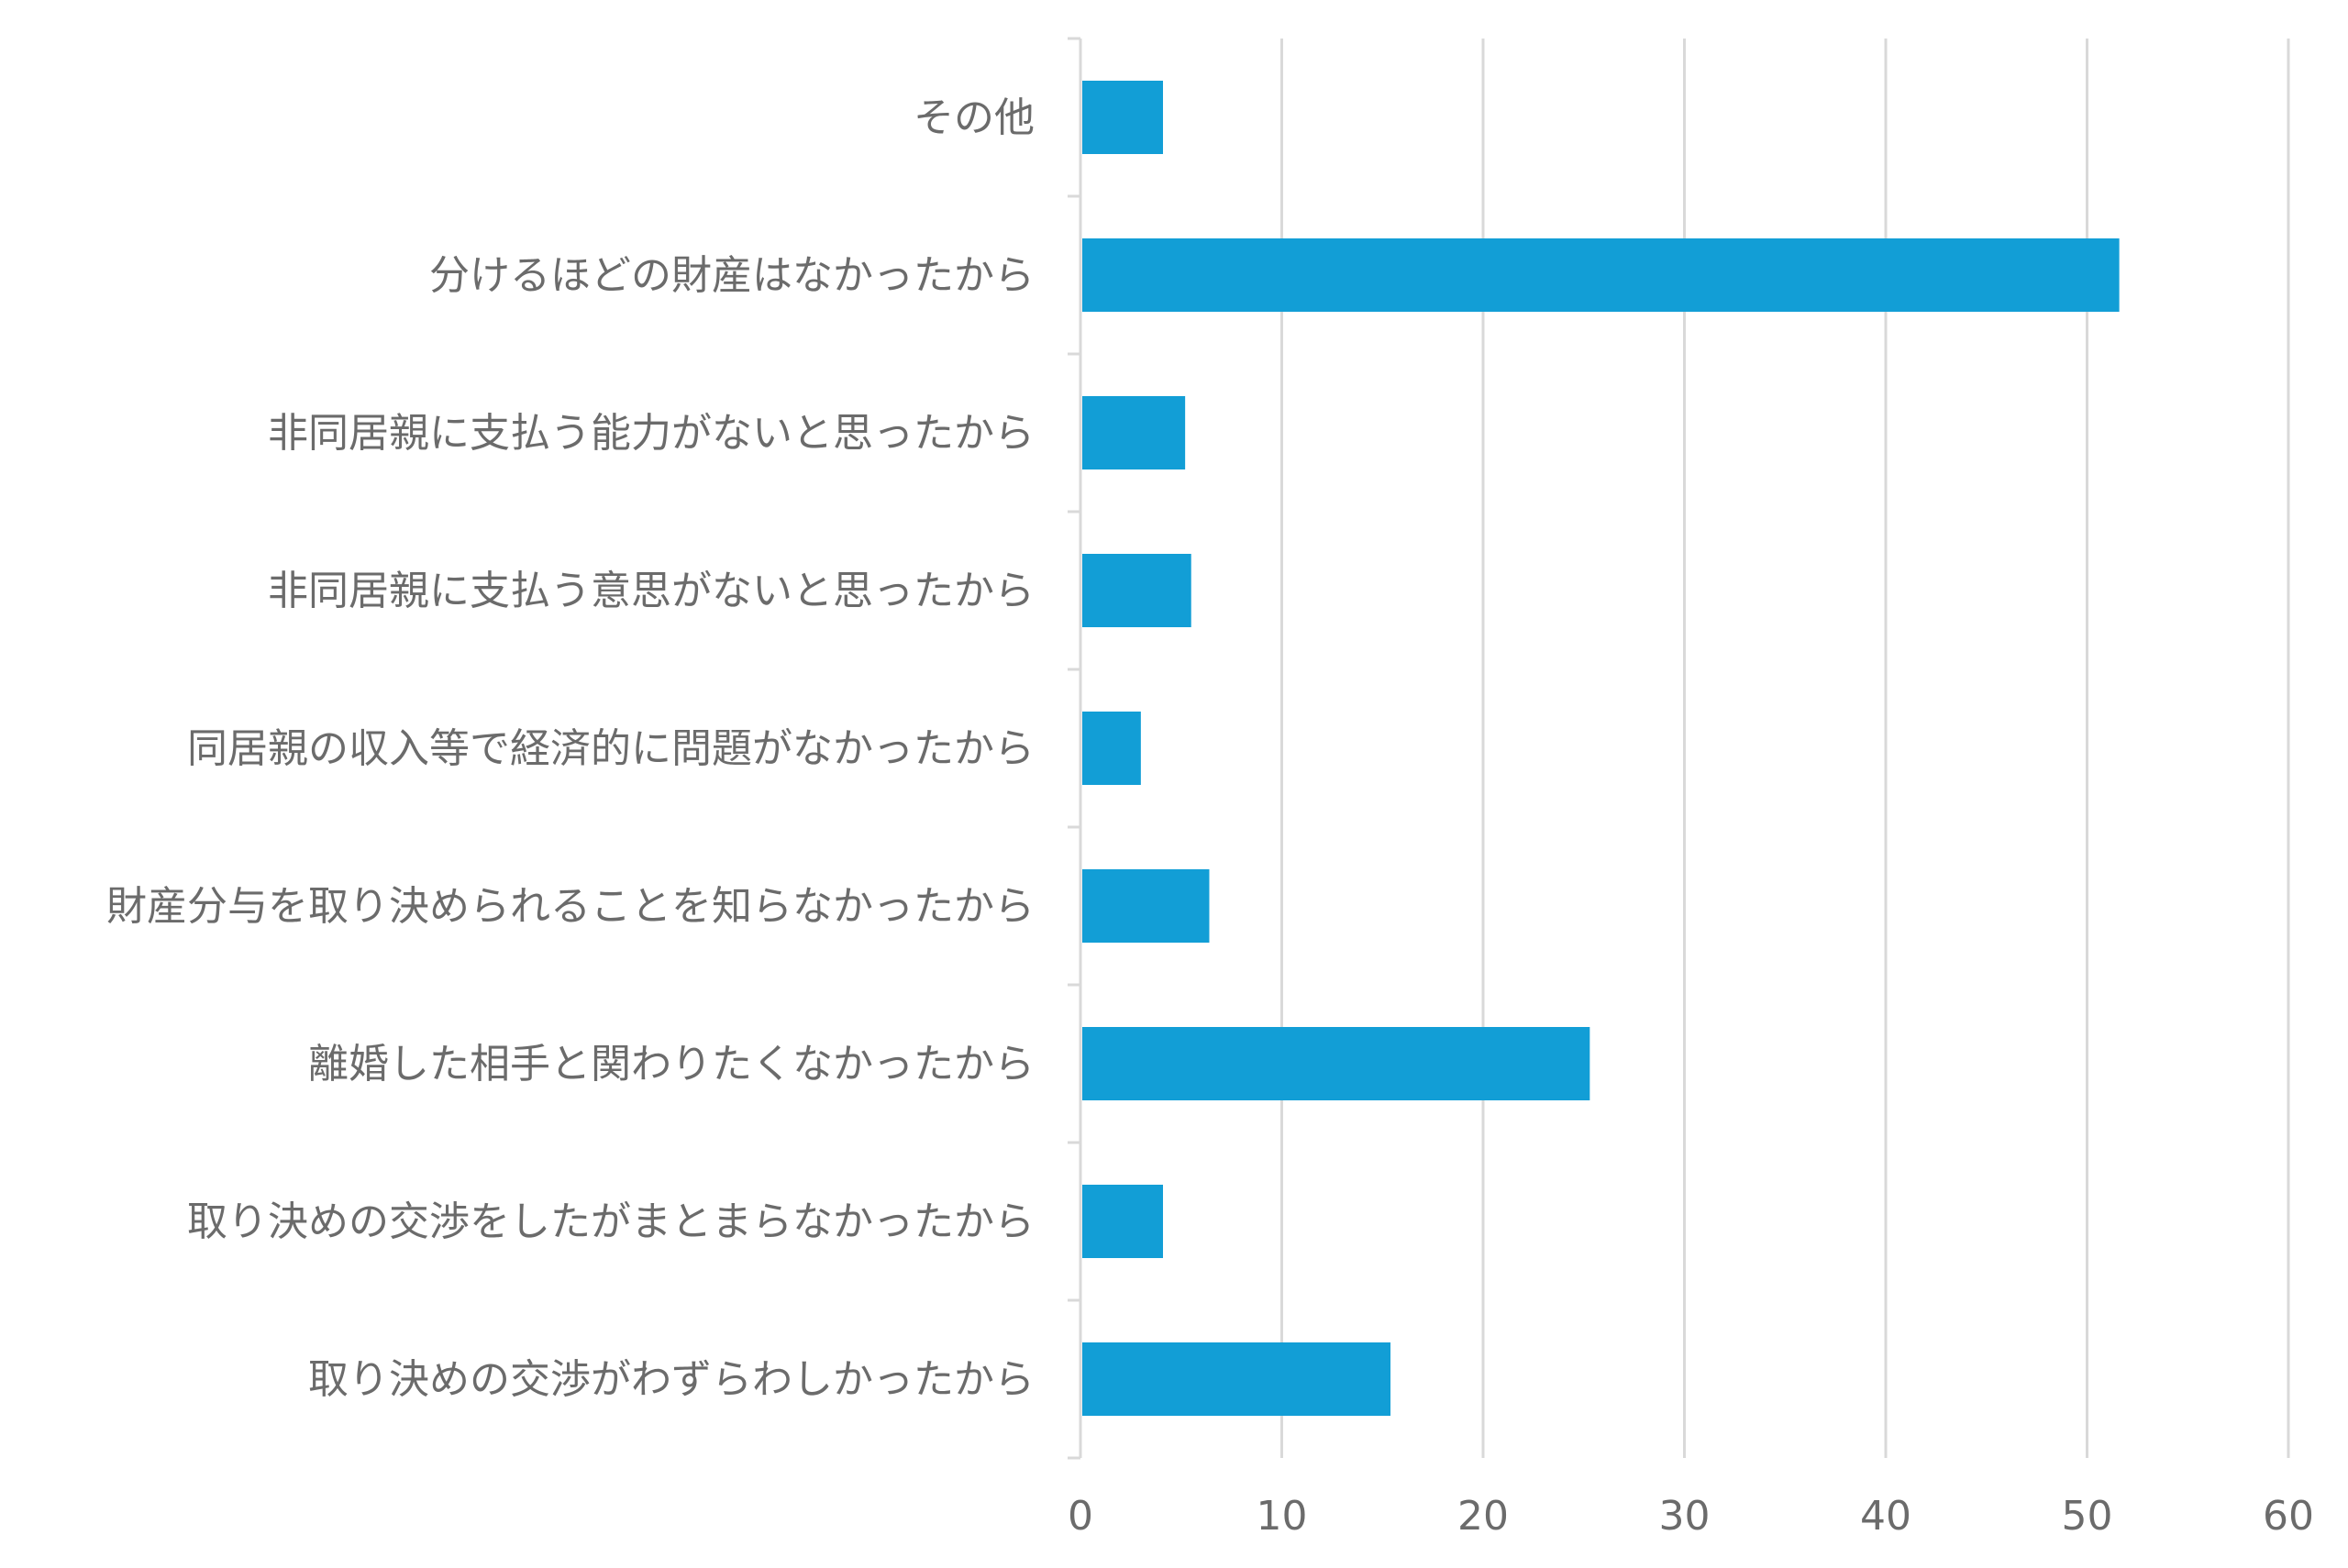  I want to click on axes, so click(1075, 749).